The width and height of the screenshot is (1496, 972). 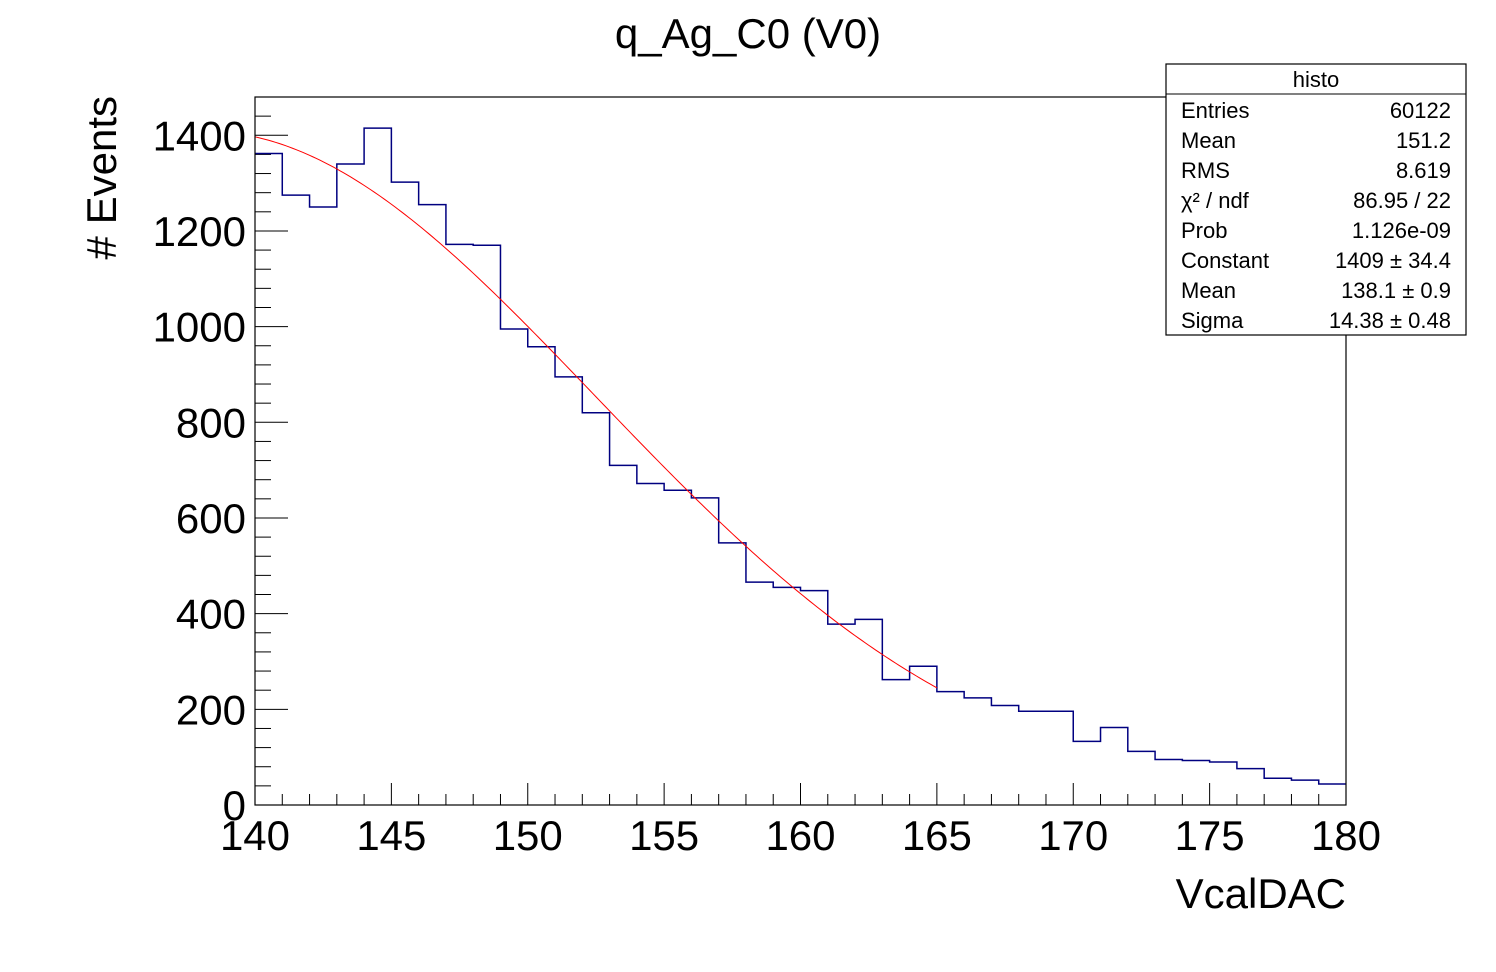 What do you see at coordinates (211, 709) in the screenshot?
I see `y-tick-label: 200` at bounding box center [211, 709].